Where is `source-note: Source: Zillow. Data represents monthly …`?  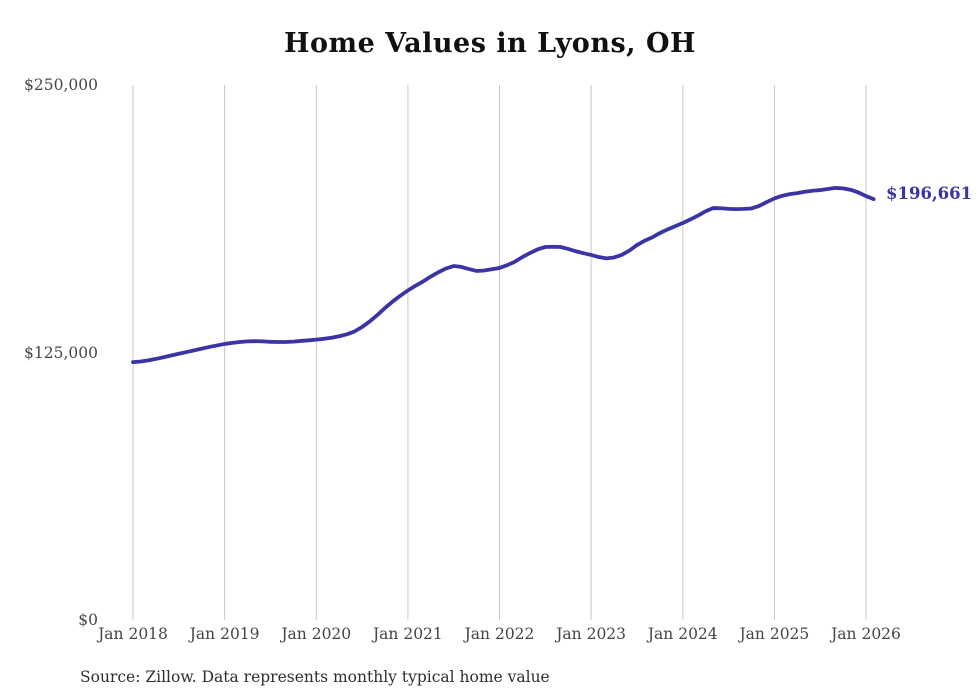
source-note: Source: Zillow. Data represents monthly … is located at coordinates (315, 677).